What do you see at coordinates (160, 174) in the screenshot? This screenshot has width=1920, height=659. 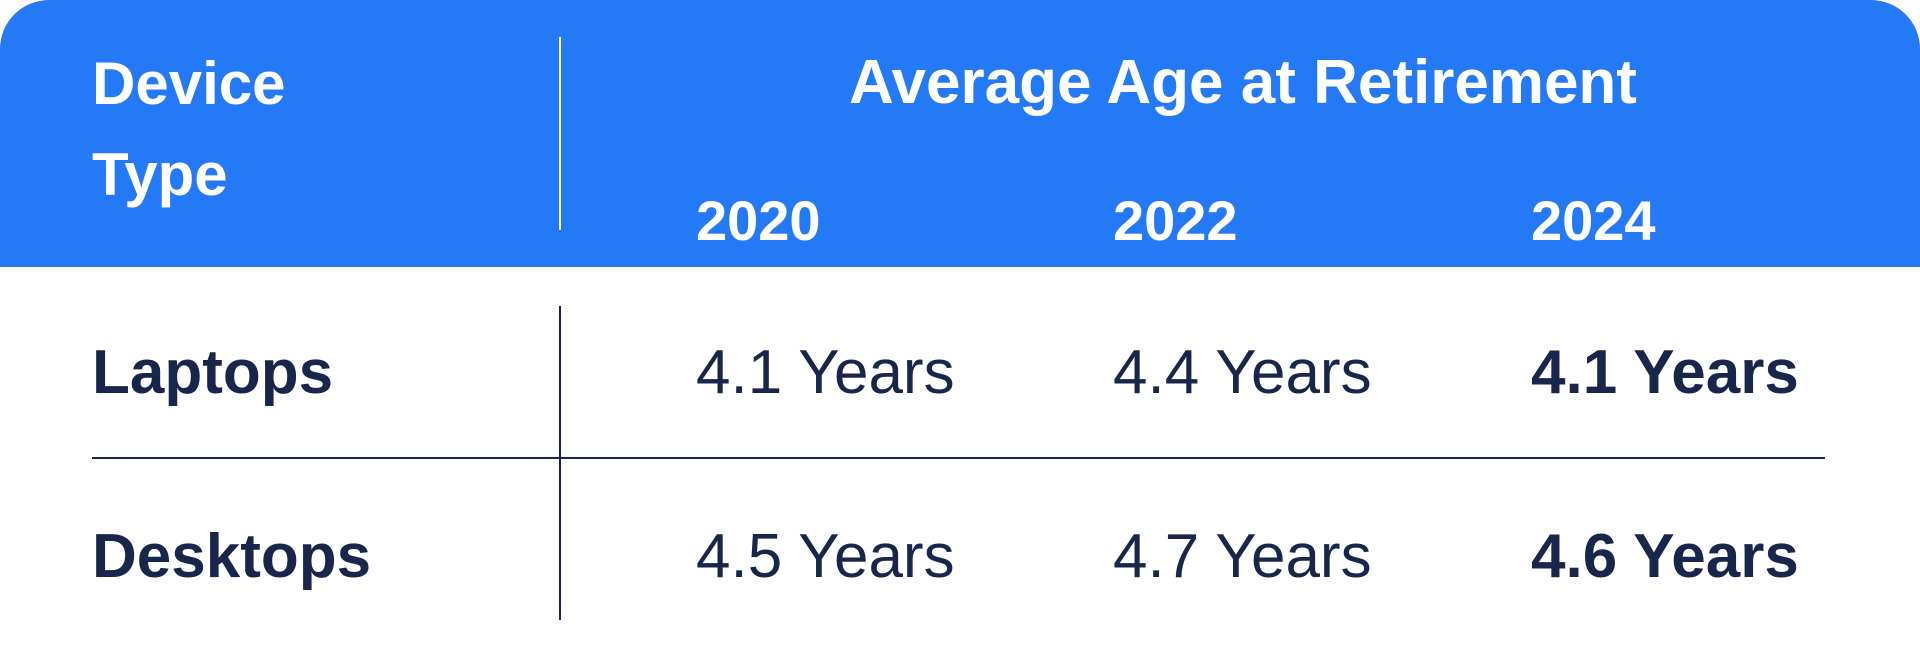 I see `column-header: Type` at bounding box center [160, 174].